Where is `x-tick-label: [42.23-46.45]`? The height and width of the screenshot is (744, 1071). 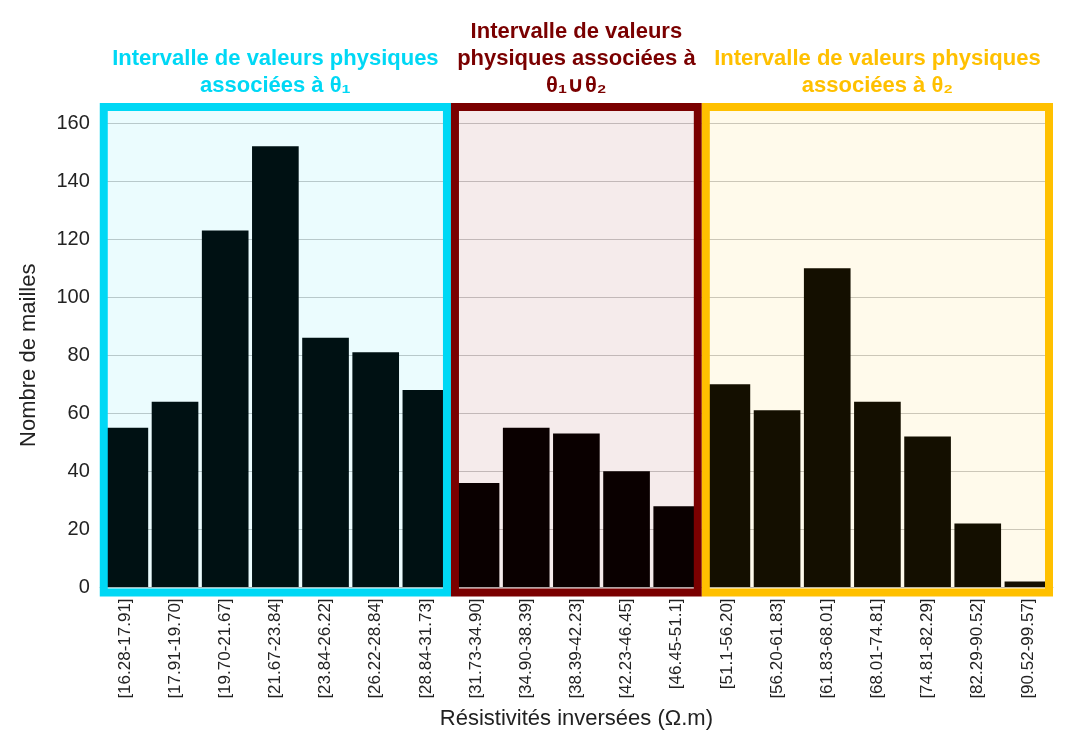
x-tick-label: [42.23-46.45] is located at coordinates (626, 648).